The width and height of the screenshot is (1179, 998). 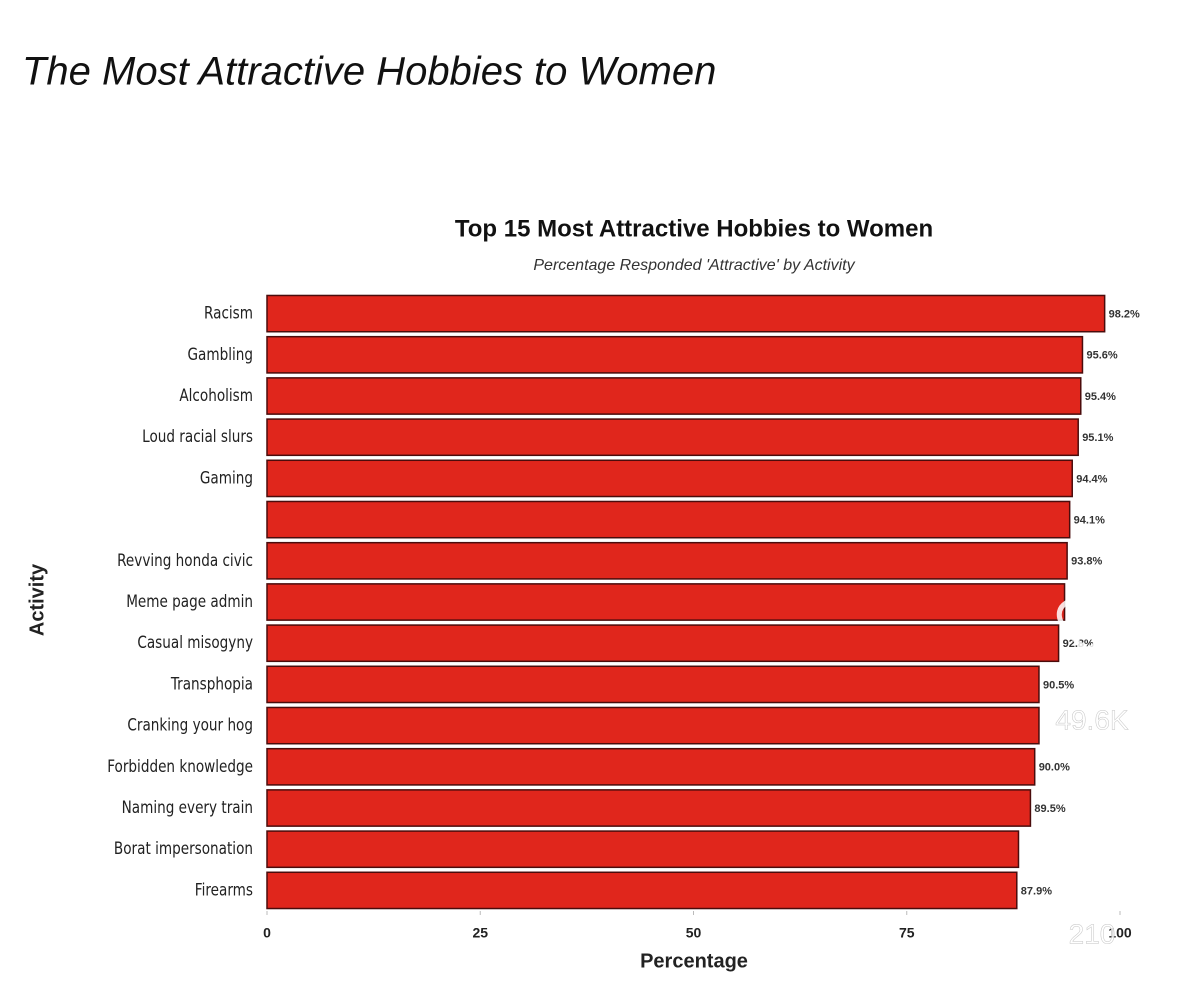 I want to click on value-label: 94.1%, so click(x=1089, y=521).